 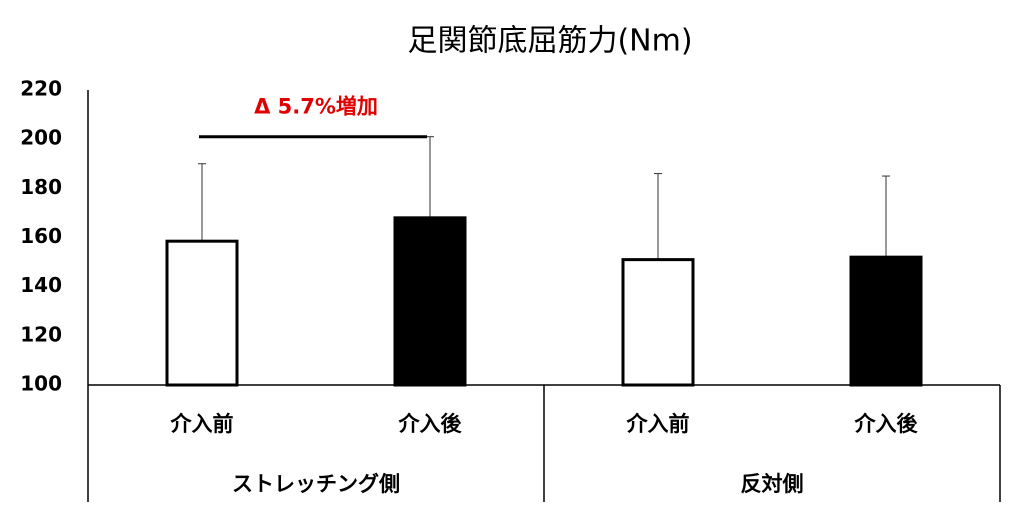 What do you see at coordinates (772, 484) in the screenshot?
I see `group-label: 反対側` at bounding box center [772, 484].